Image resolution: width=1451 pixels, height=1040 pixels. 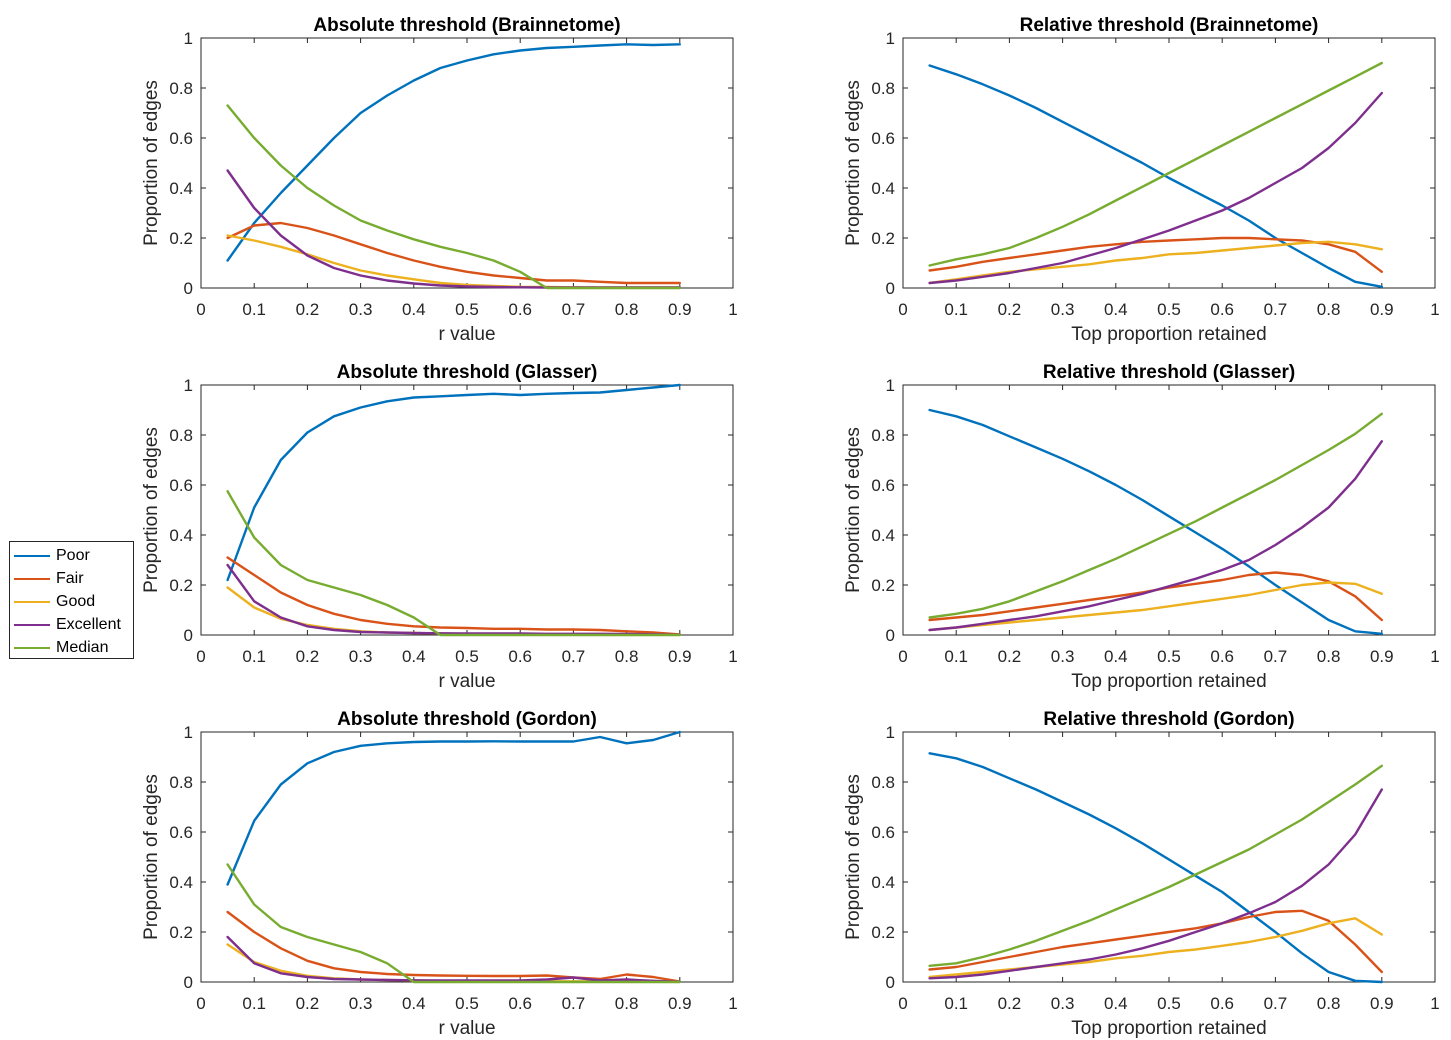 I want to click on chart-title: Absolute threshold (Glasser), so click(x=467, y=372).